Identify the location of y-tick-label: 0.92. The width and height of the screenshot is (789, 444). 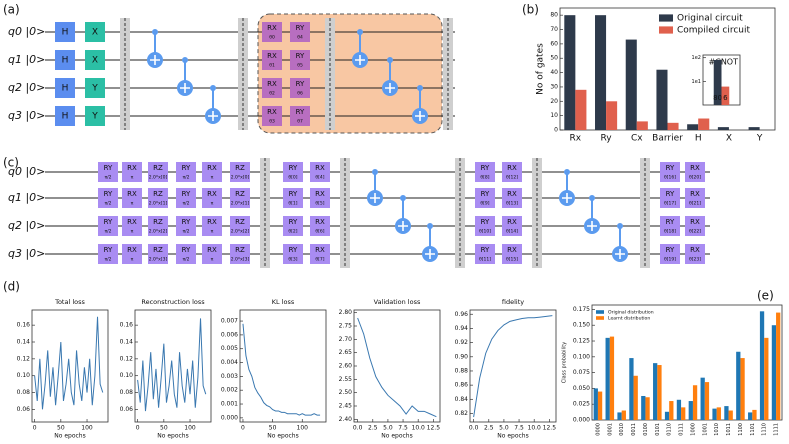
(462, 342).